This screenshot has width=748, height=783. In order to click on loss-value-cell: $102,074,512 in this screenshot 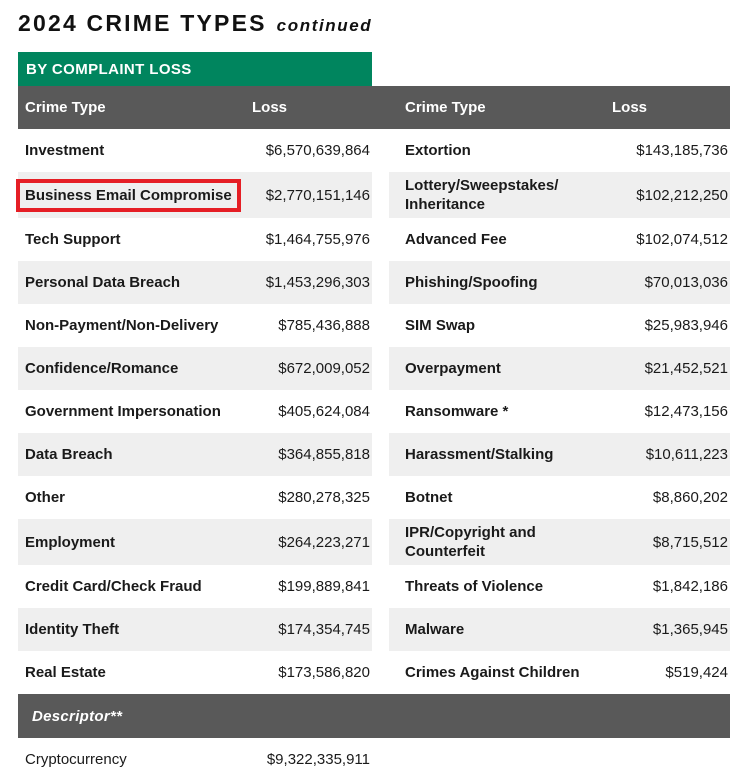, I will do `click(682, 239)`.